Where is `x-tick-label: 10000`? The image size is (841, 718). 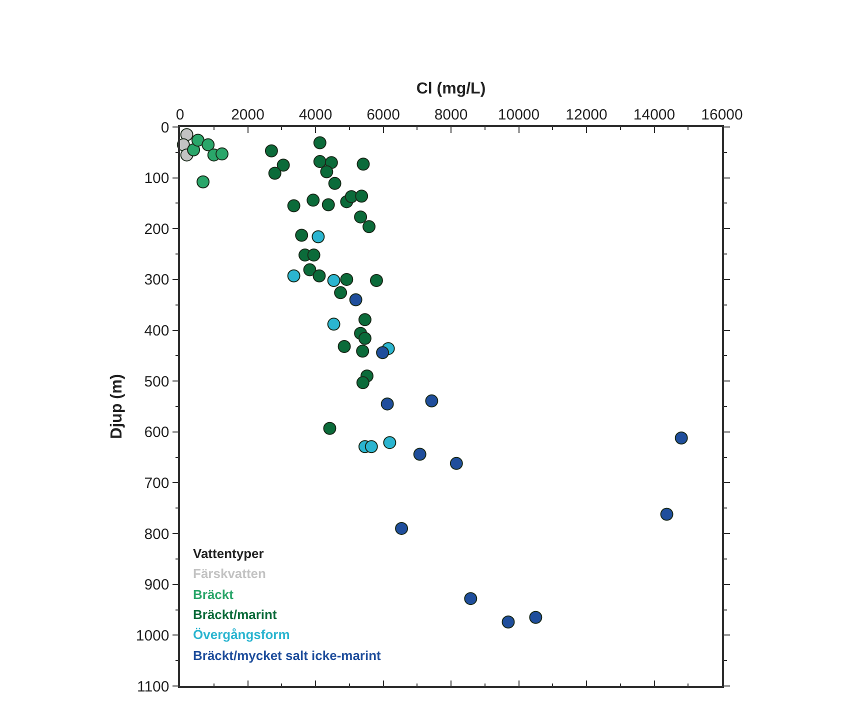
x-tick-label: 10000 is located at coordinates (519, 115).